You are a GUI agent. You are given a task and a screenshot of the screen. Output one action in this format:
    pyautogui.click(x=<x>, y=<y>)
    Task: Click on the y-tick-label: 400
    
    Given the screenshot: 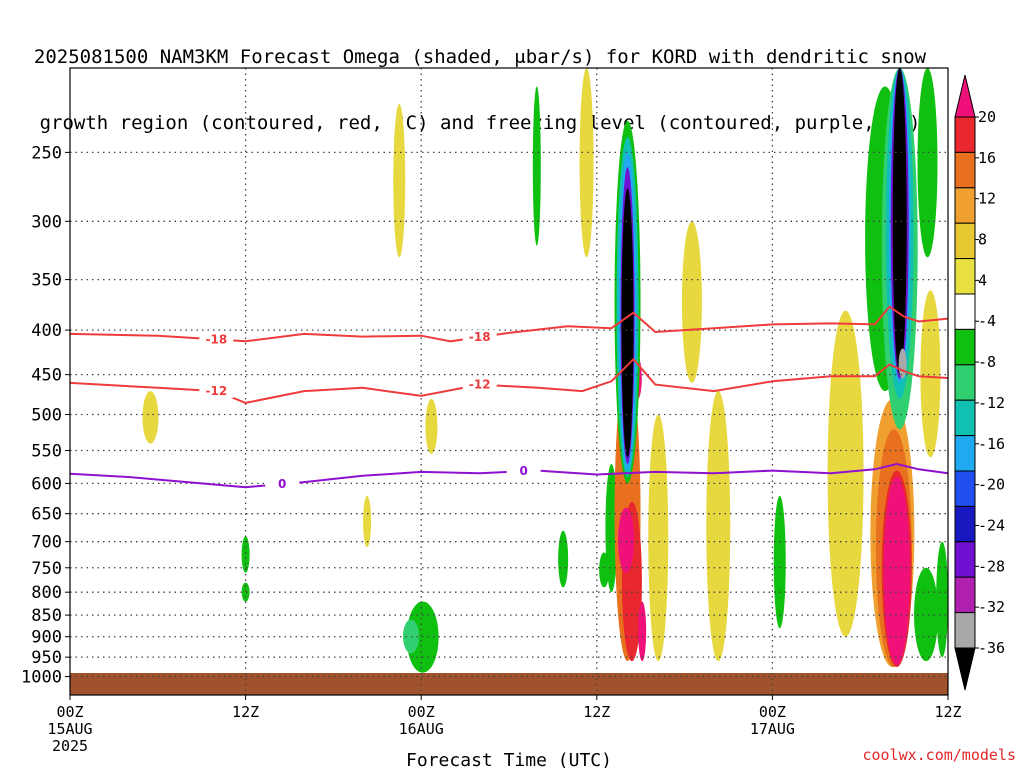 What is the action you would take?
    pyautogui.click(x=46, y=331)
    